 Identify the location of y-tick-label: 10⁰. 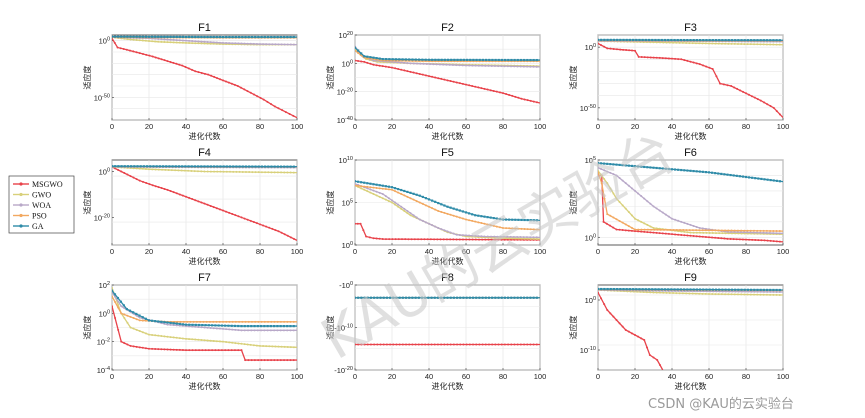
(104, 171).